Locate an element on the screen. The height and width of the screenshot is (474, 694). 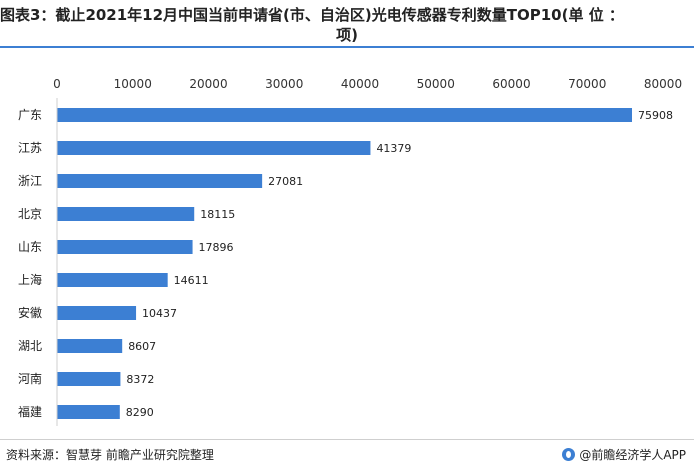
chart-title-line2: 项) is located at coordinates (347, 35).